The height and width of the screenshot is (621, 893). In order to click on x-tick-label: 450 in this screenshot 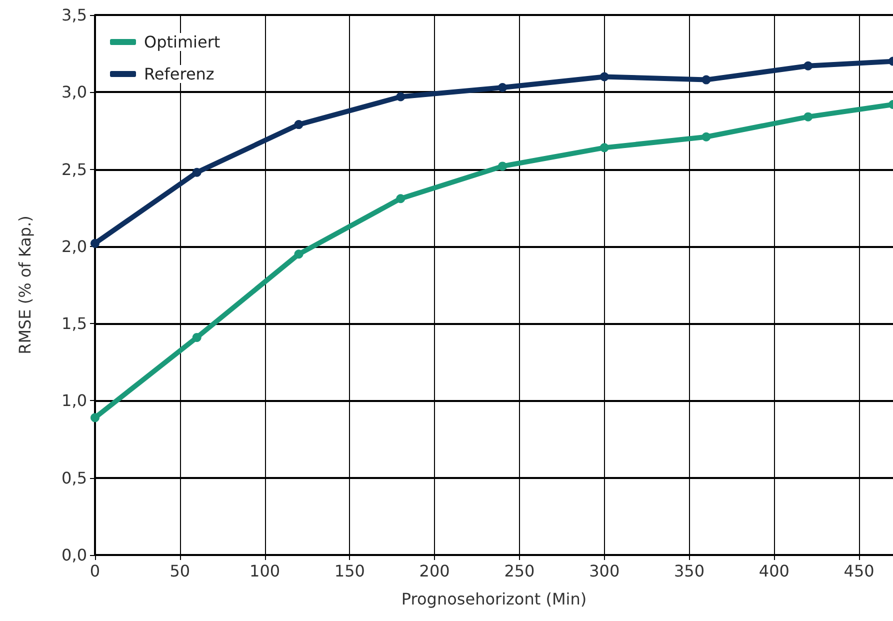, I will do `click(859, 571)`.